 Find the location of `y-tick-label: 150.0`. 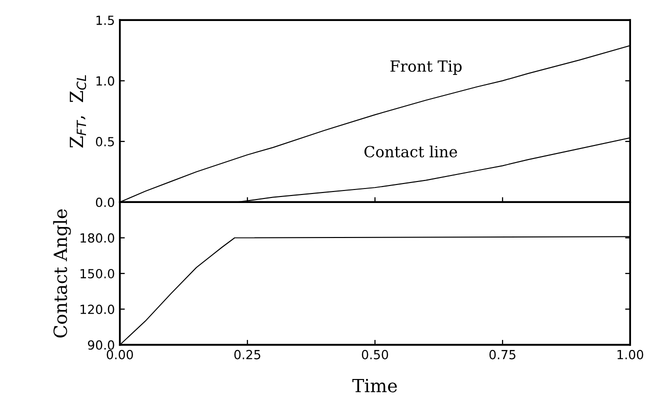

y-tick-label: 150.0 is located at coordinates (97, 273).